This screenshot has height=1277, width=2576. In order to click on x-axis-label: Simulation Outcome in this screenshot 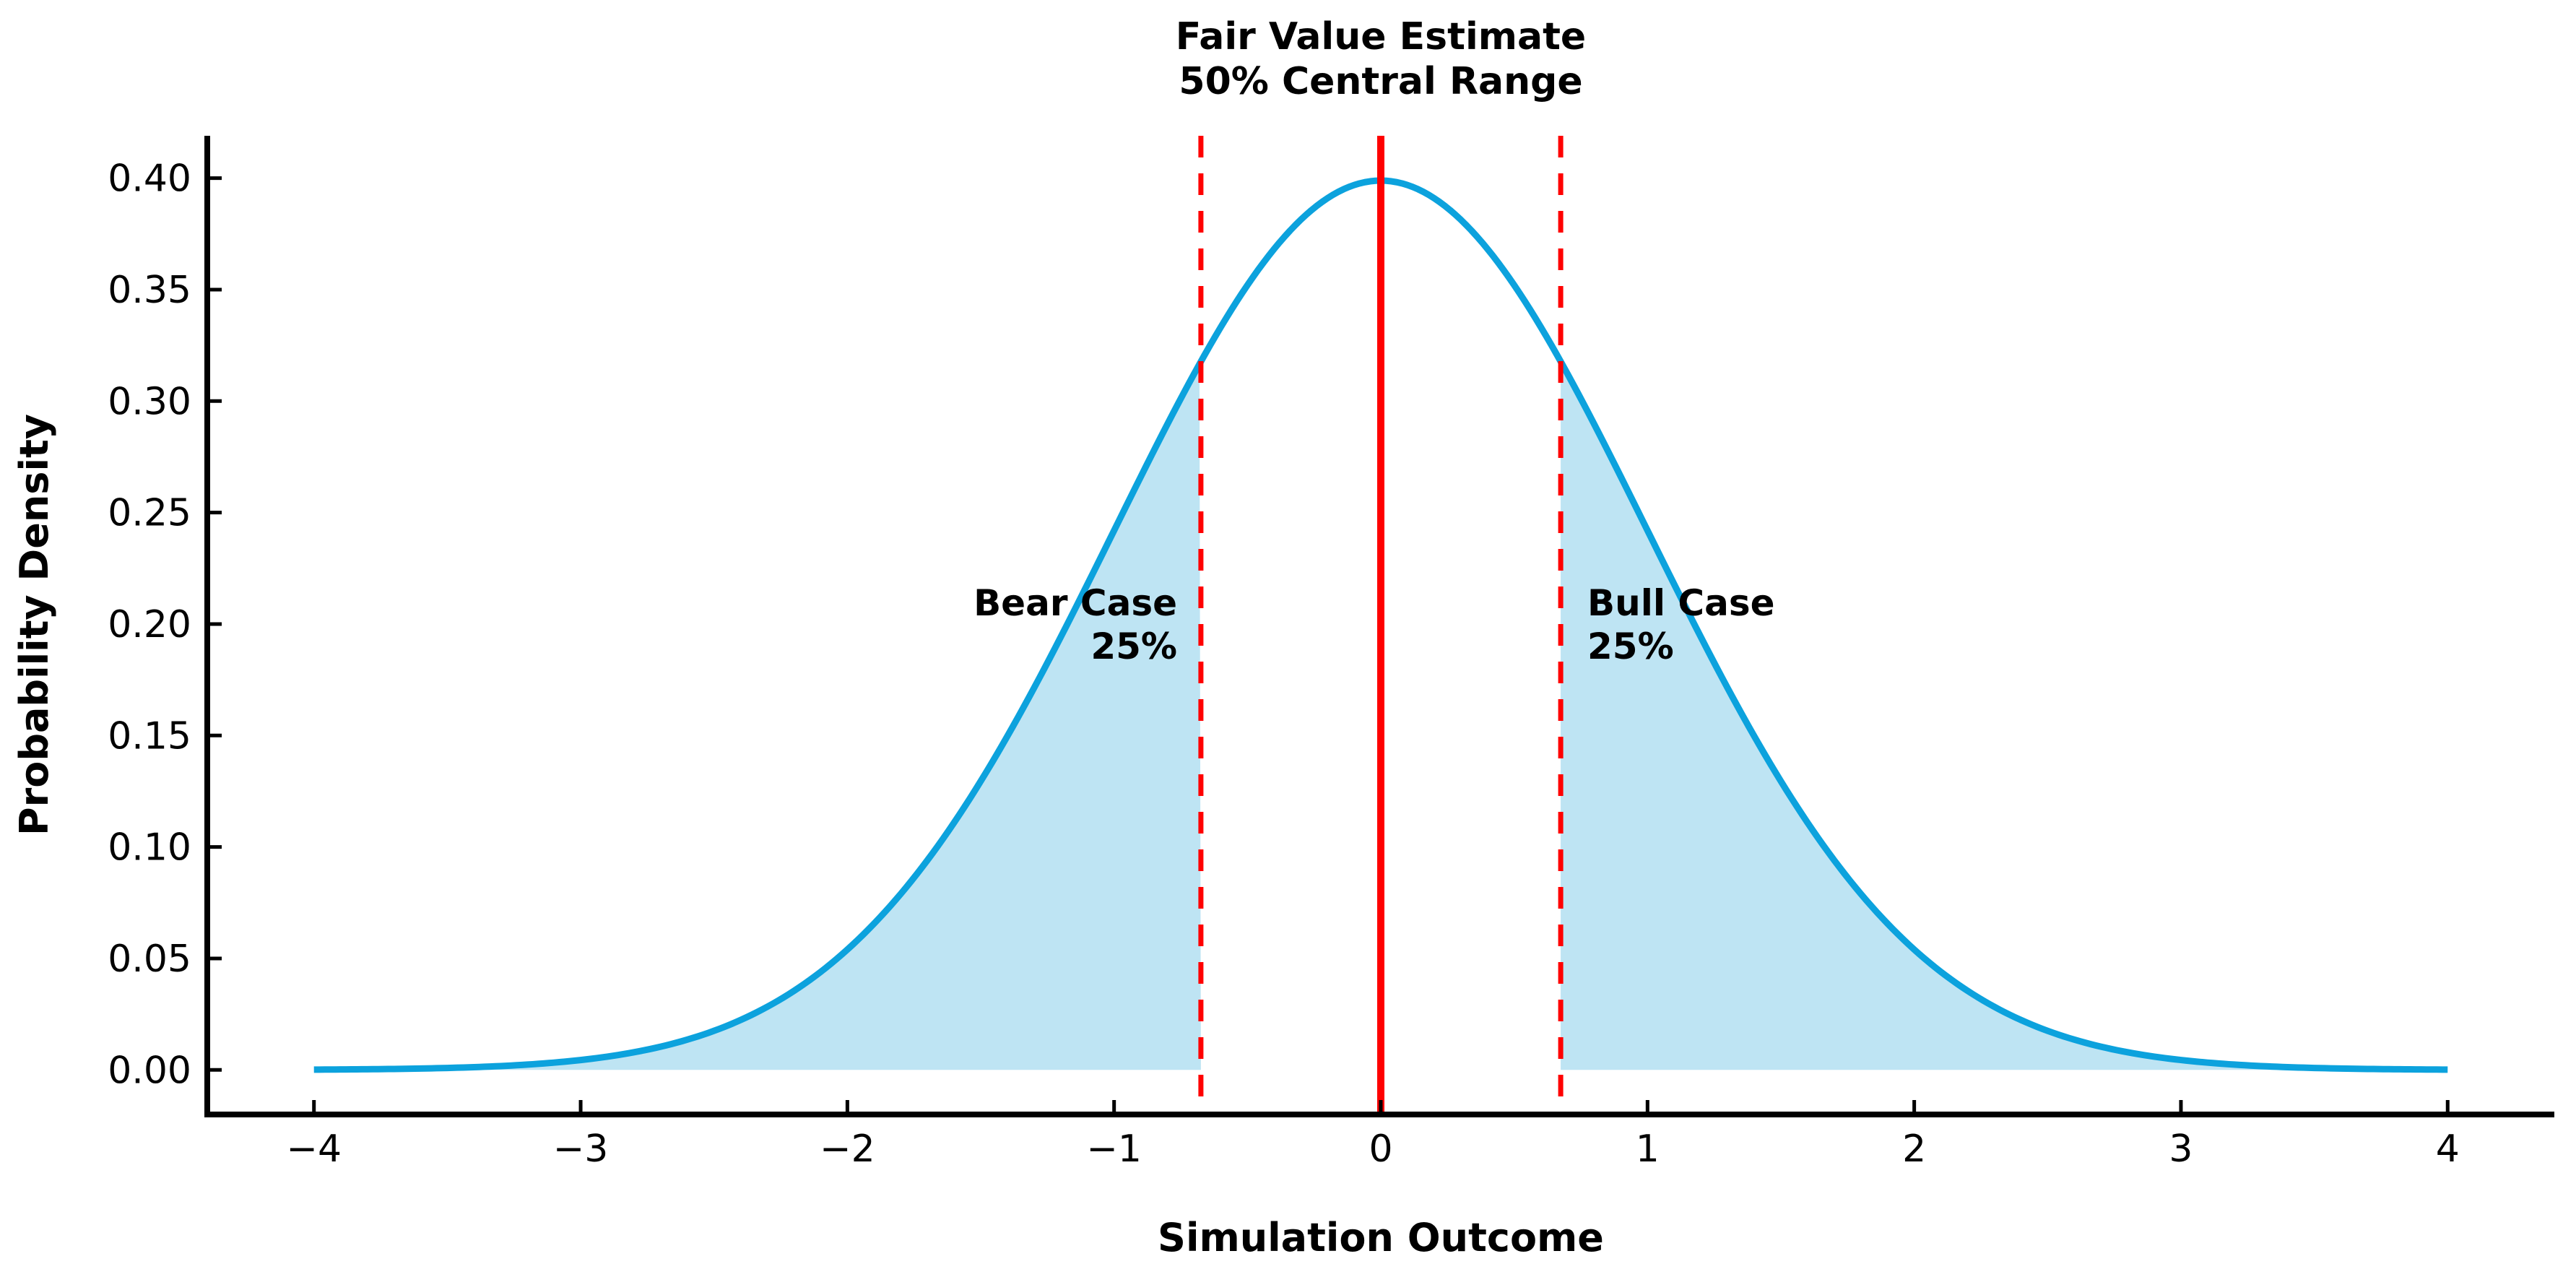, I will do `click(1381, 1237)`.